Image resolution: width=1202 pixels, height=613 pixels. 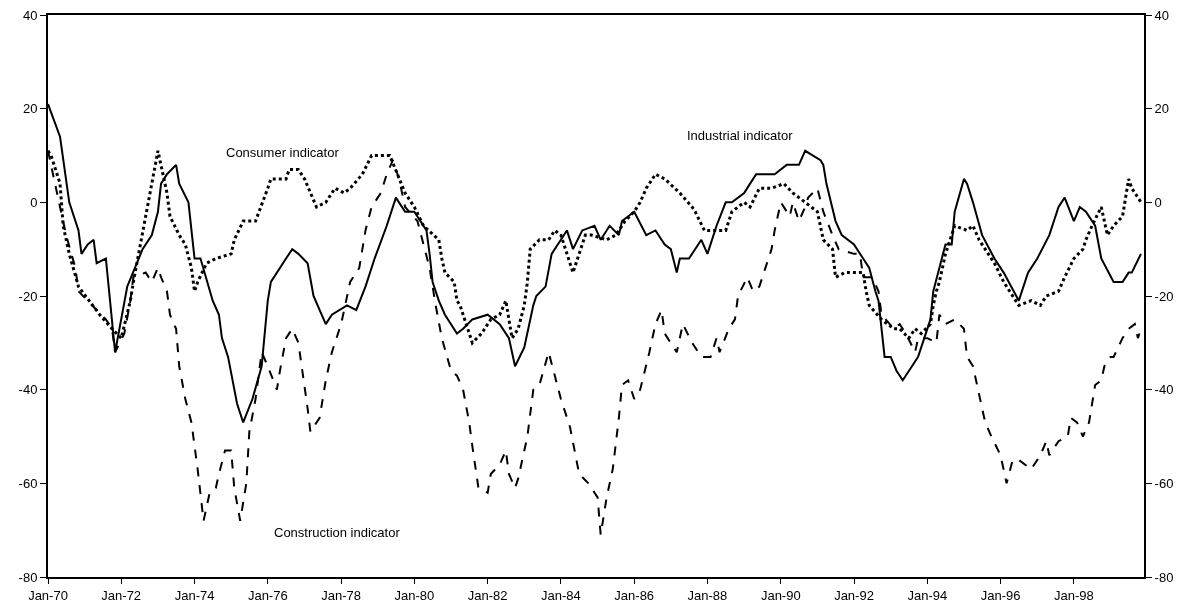 What do you see at coordinates (28, 483) in the screenshot?
I see `y-tick-label: -60` at bounding box center [28, 483].